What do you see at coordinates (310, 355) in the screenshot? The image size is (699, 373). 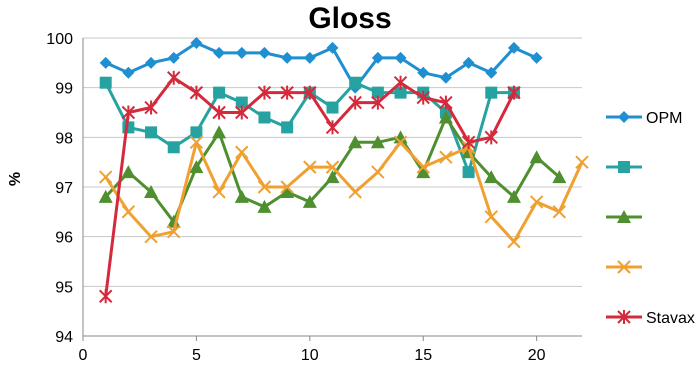 I see `x-tick-label: 10` at bounding box center [310, 355].